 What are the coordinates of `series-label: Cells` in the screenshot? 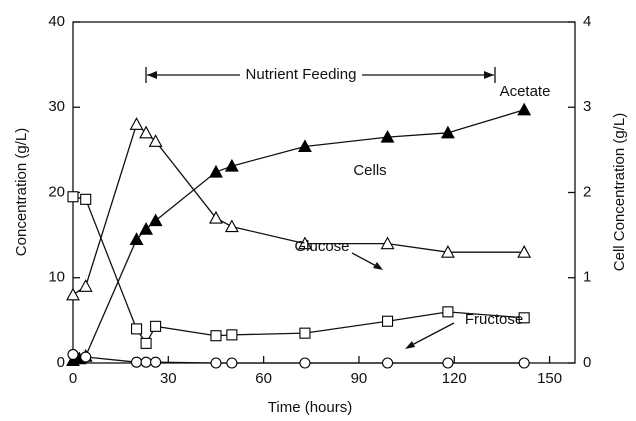 It's located at (369, 170).